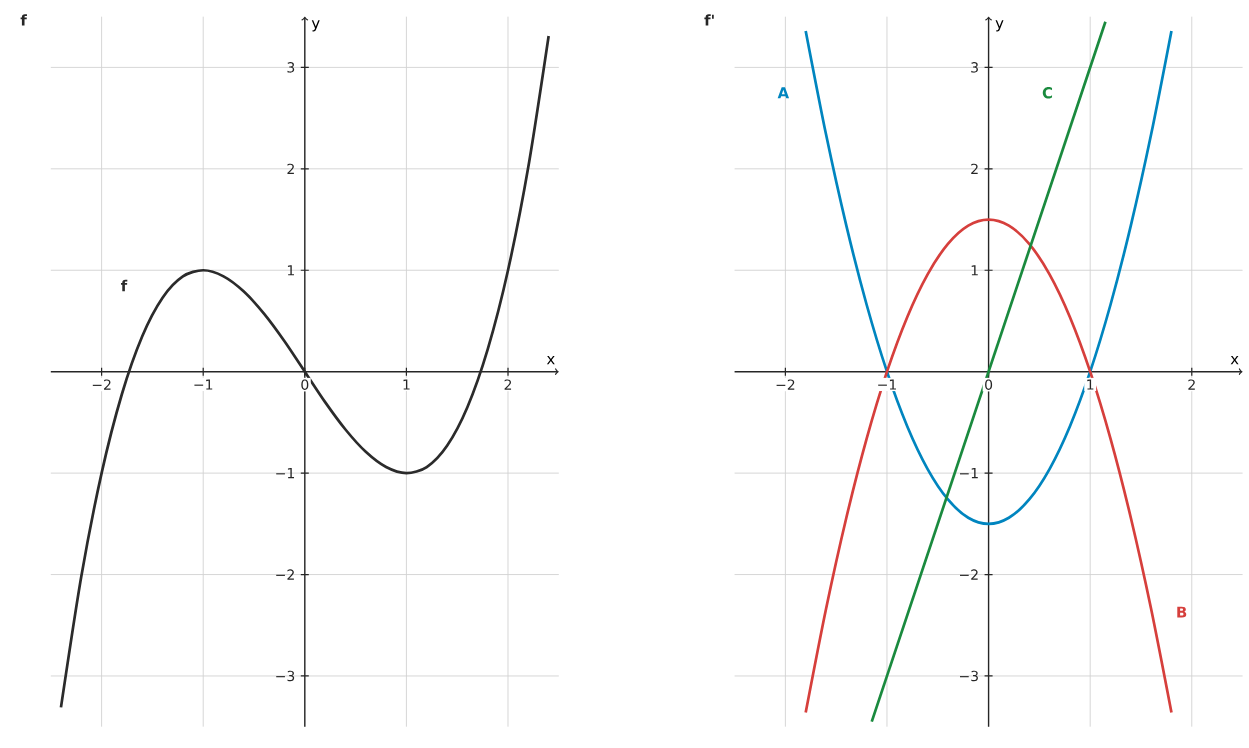  Describe the element at coordinates (23, 20) in the screenshot. I see `chart-title: f` at that location.